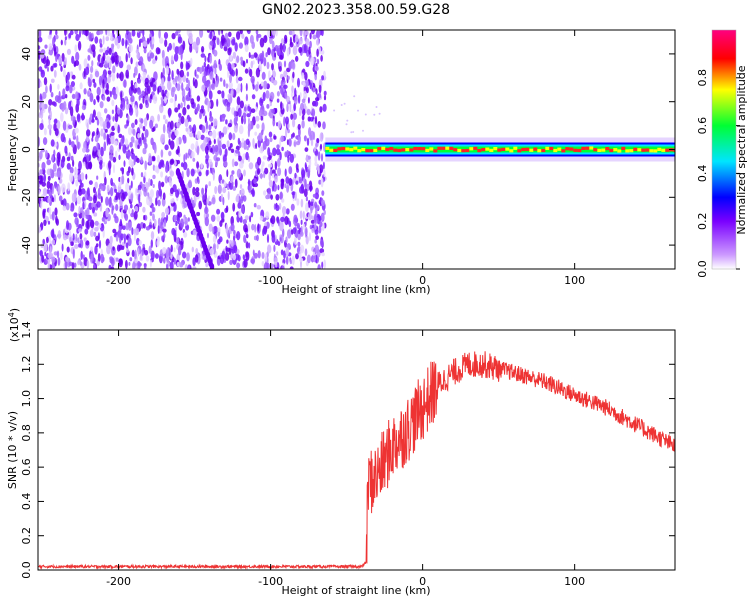  Describe the element at coordinates (724, 149) in the screenshot. I see `colorbar-frame` at that location.